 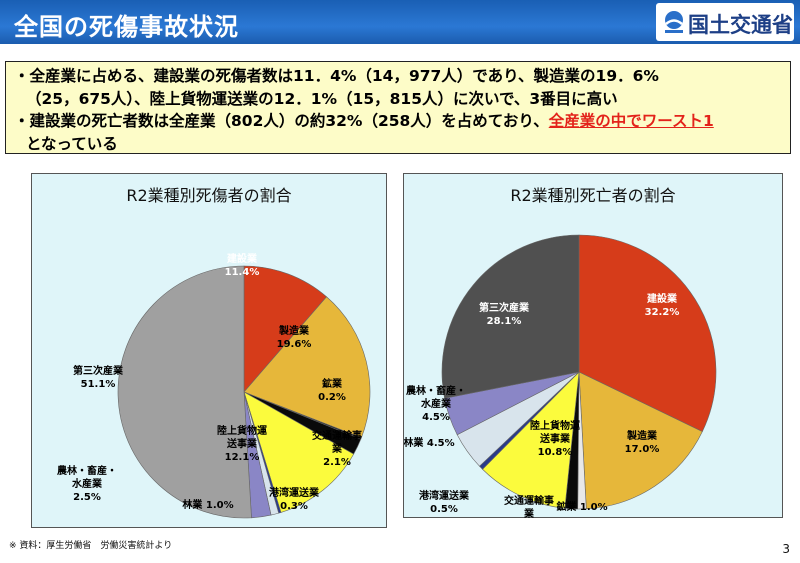 I want to click on chart-title: R2業種別死亡者の割合, so click(x=593, y=195).